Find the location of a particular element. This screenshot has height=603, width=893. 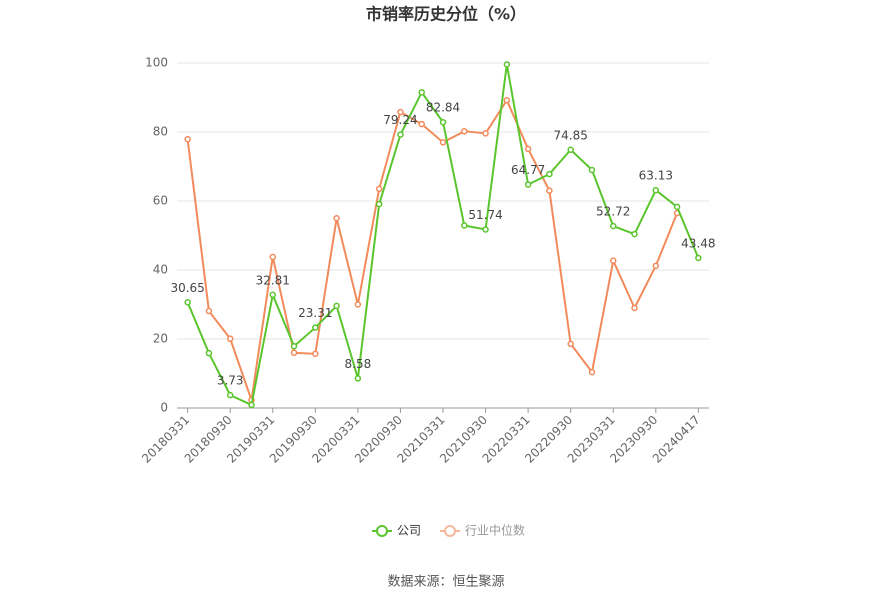

data-label: 8.58 is located at coordinates (358, 364).